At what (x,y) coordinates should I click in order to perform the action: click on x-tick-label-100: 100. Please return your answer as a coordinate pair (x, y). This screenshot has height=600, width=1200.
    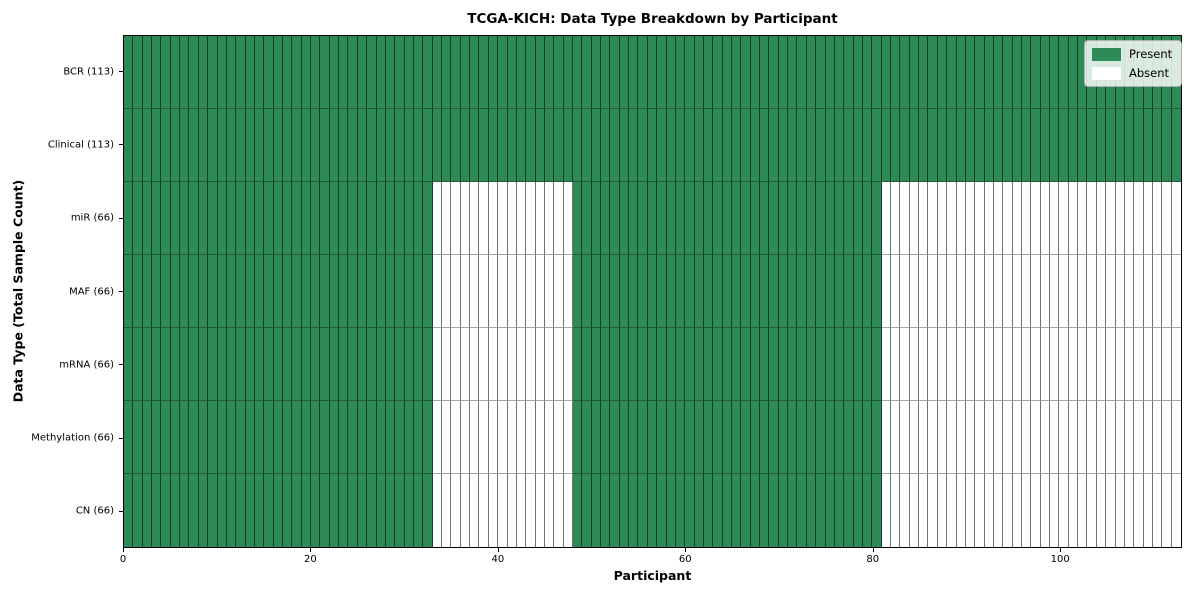
    Looking at the image, I should click on (1060, 559).